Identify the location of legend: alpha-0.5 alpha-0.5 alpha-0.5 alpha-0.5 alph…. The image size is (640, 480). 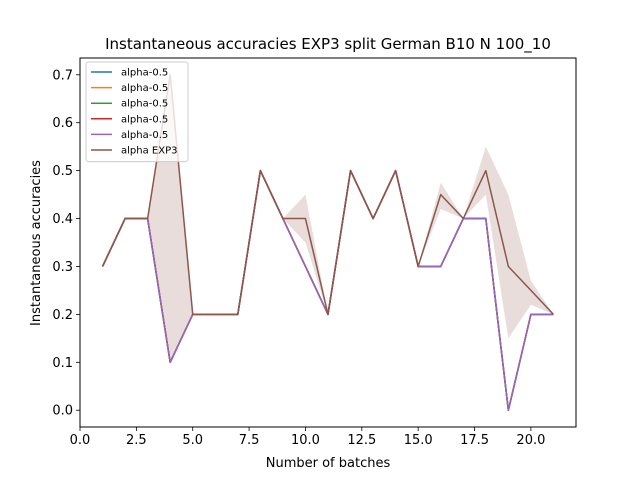
(137, 112).